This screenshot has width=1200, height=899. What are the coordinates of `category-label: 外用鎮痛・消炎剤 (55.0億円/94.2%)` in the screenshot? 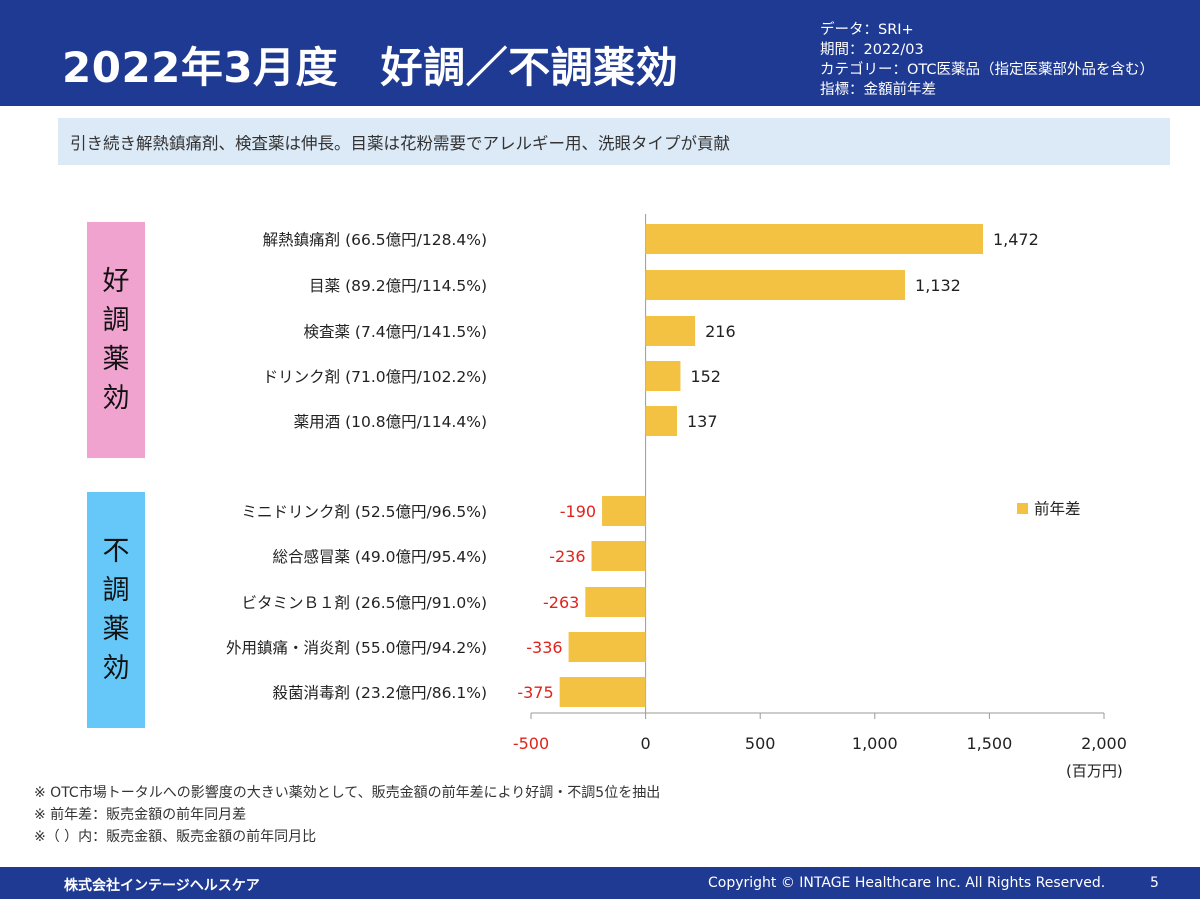 It's located at (356, 648).